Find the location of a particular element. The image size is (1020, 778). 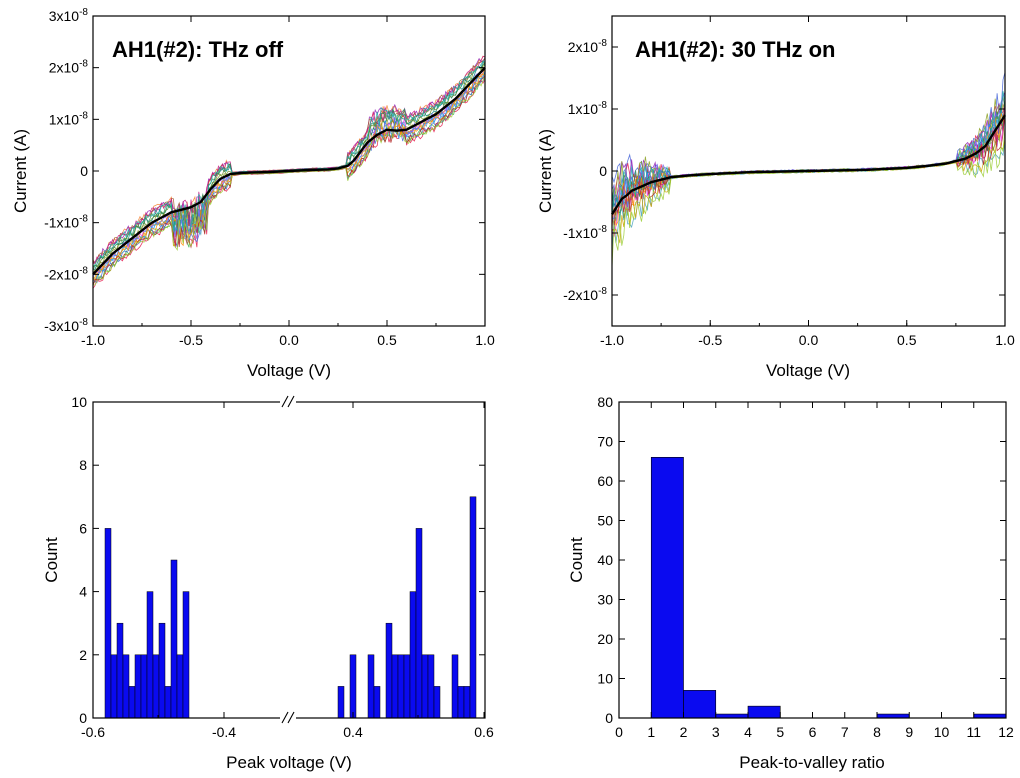

y-tick-label: 40 is located at coordinates (605, 560).